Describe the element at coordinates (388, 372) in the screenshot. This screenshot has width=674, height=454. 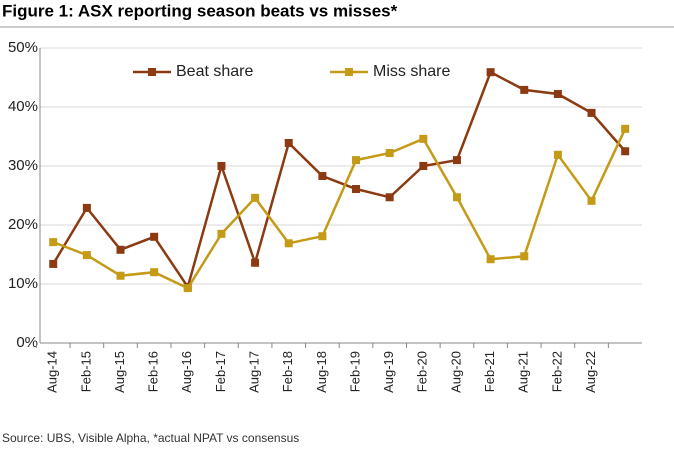
I see `x-tick-label: Aug-19` at that location.